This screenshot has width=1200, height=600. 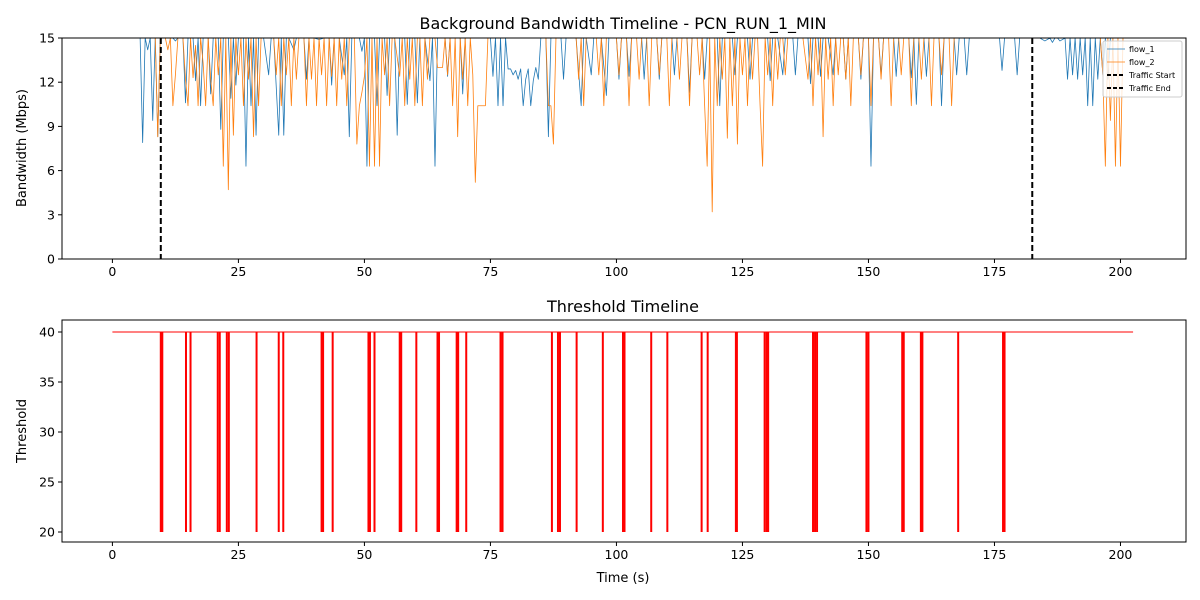 What do you see at coordinates (47, 532) in the screenshot?
I see `threshold-y-tick-label: 20` at bounding box center [47, 532].